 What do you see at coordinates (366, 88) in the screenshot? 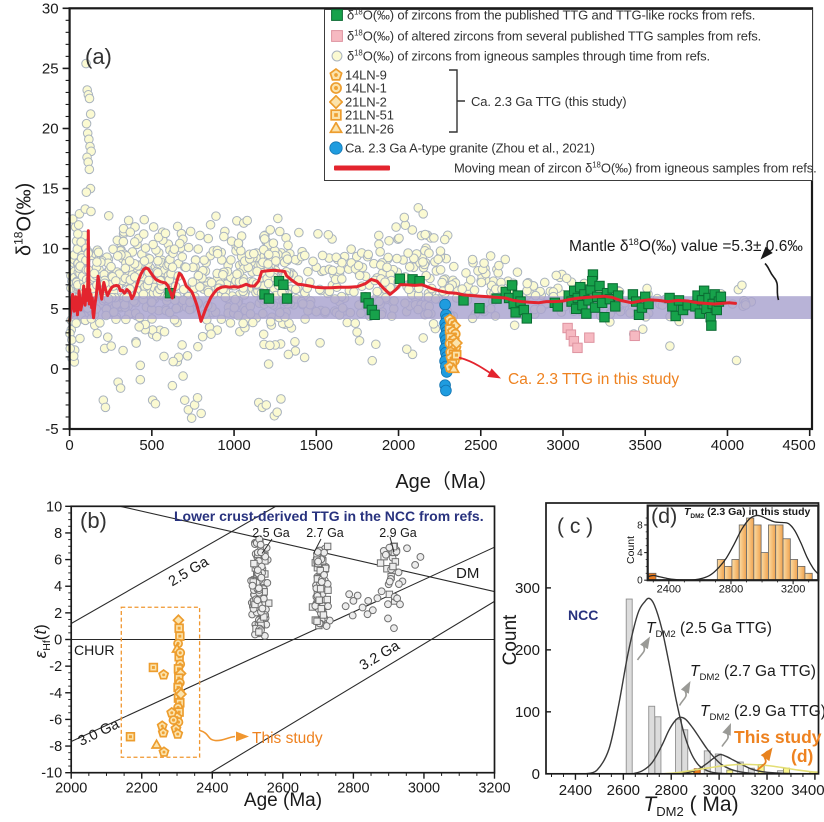
I see `legend-sample-label: 14LN-1` at bounding box center [366, 88].